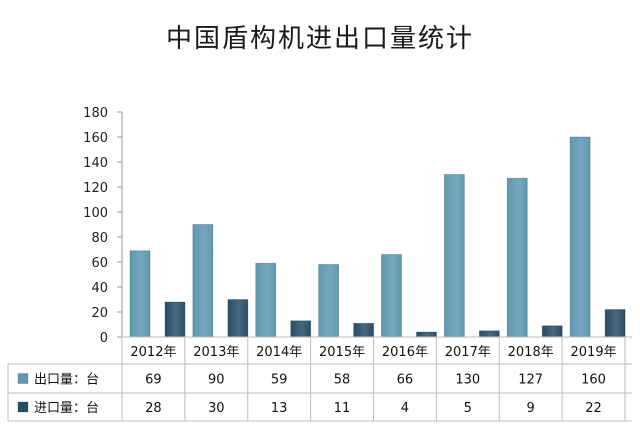  What do you see at coordinates (99, 263) in the screenshot?
I see `y-tick-label: 60` at bounding box center [99, 263].